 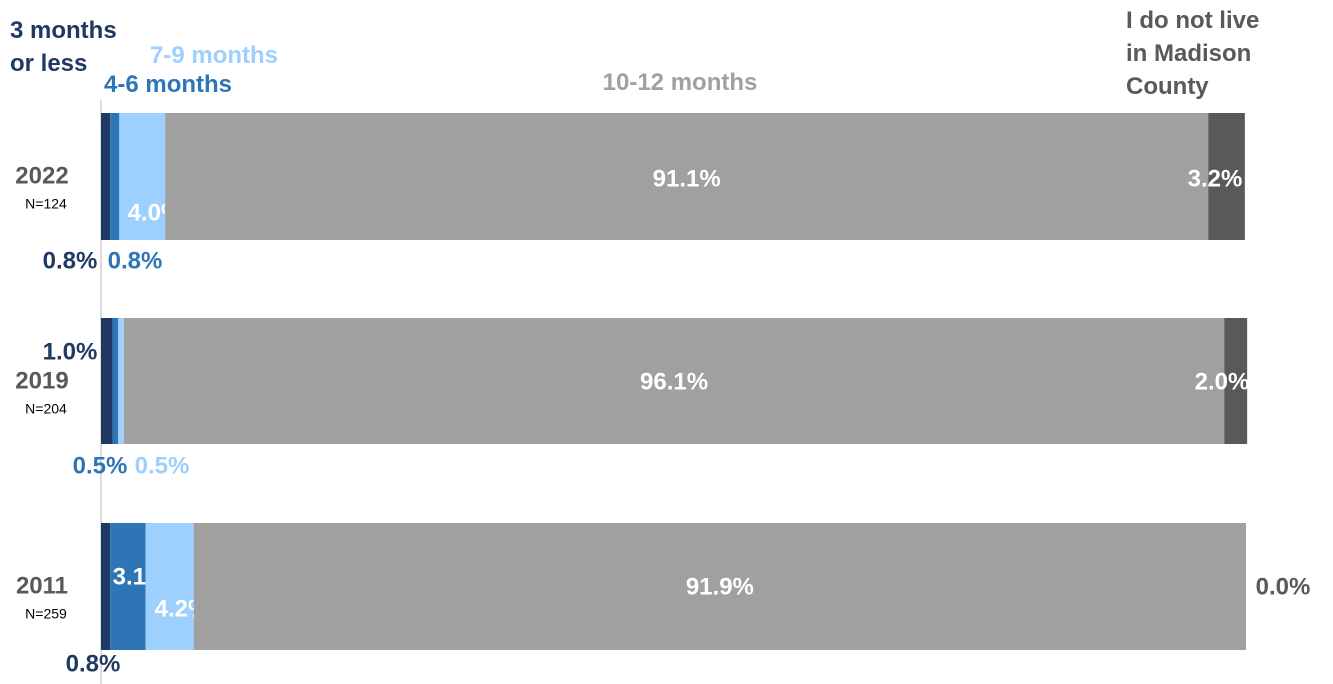 I want to click on legend-label: 3 months or less, so click(x=63, y=47).